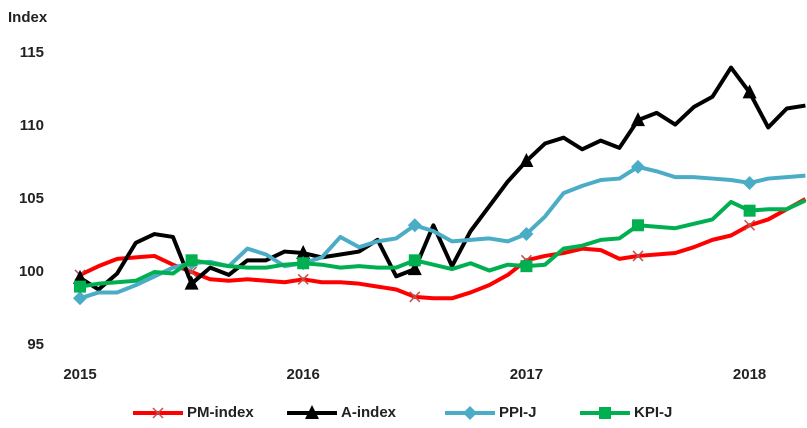  I want to click on legend-label: A-index, so click(369, 412).